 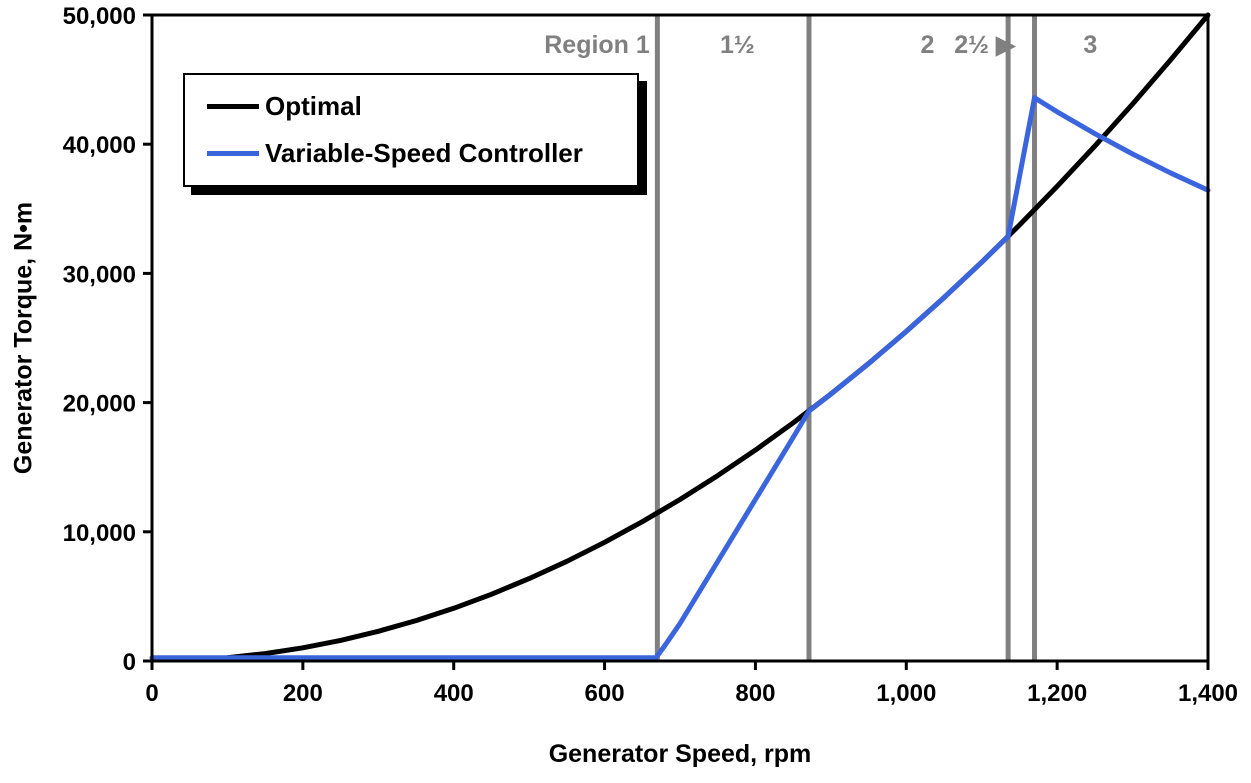 I want to click on legend-label-vsc: Variable-Speed Controller, so click(x=424, y=153).